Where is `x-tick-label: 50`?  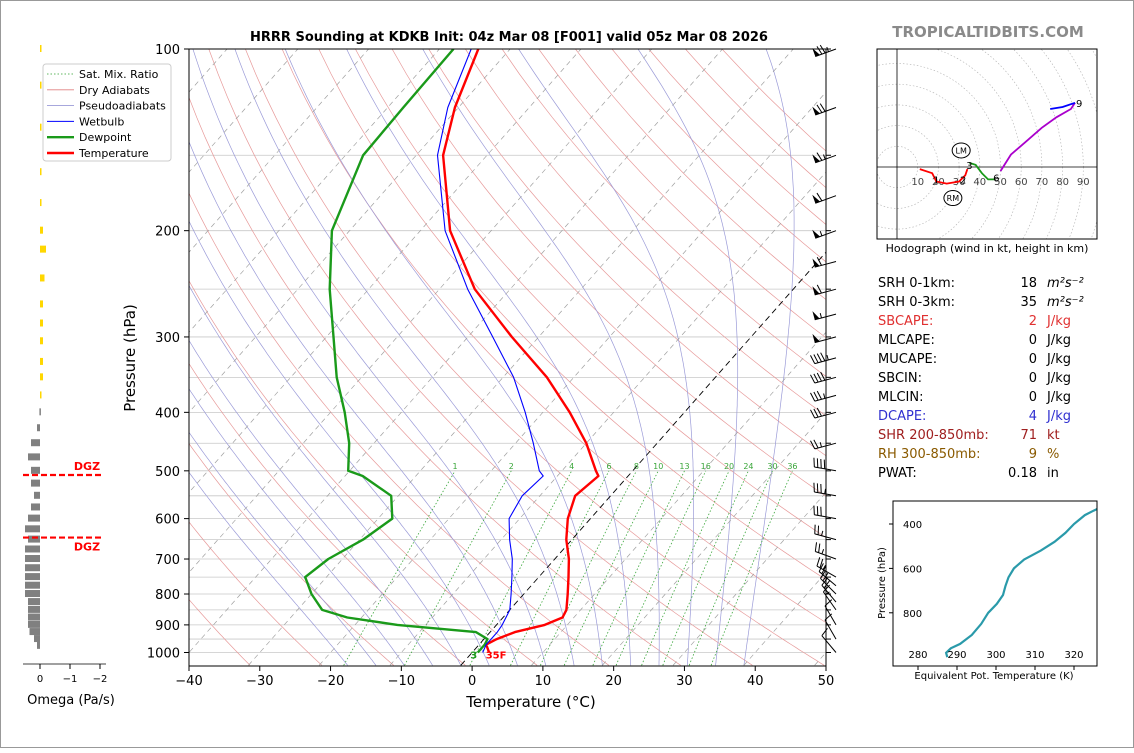
x-tick-label: 50 is located at coordinates (826, 681).